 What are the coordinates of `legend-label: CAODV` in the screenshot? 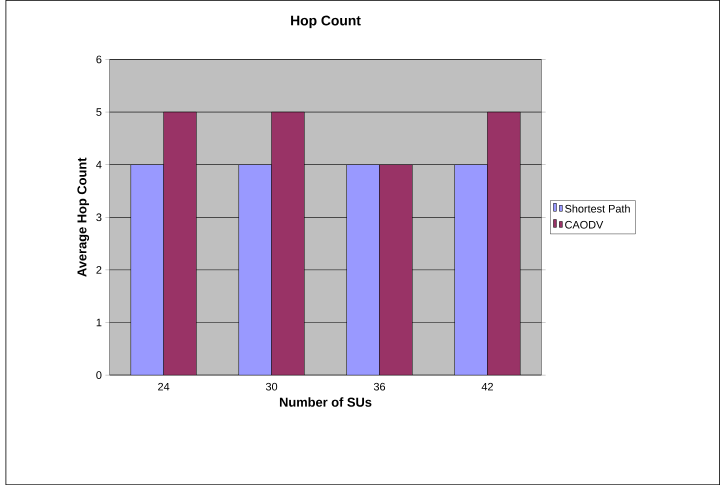 It's located at (584, 224).